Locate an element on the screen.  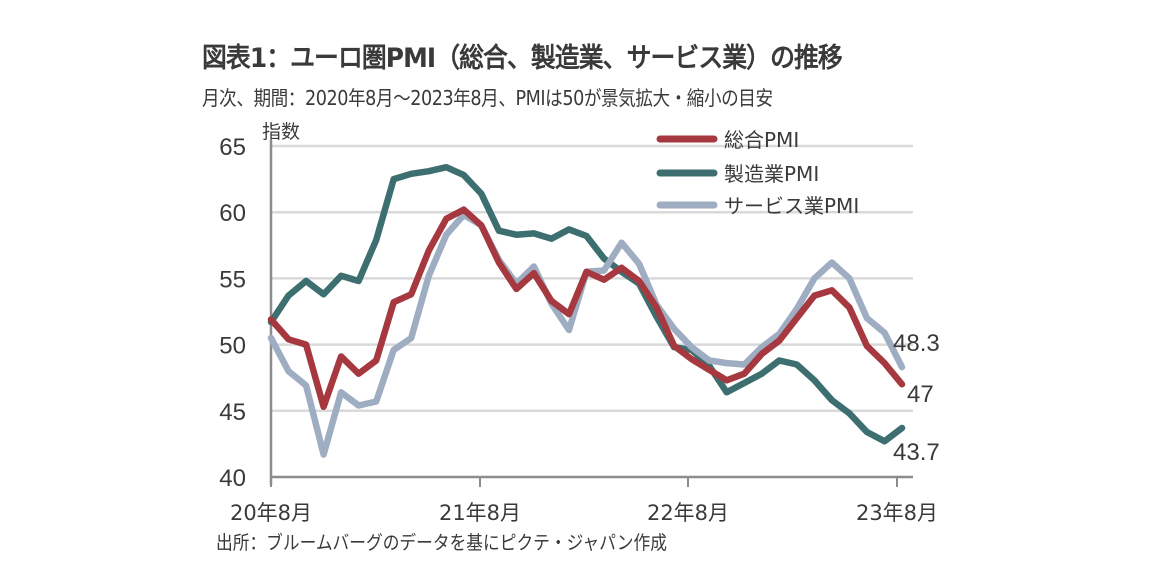
legend: 総合PMI 製造業PMI サービス業PMI is located at coordinates (757, 173).